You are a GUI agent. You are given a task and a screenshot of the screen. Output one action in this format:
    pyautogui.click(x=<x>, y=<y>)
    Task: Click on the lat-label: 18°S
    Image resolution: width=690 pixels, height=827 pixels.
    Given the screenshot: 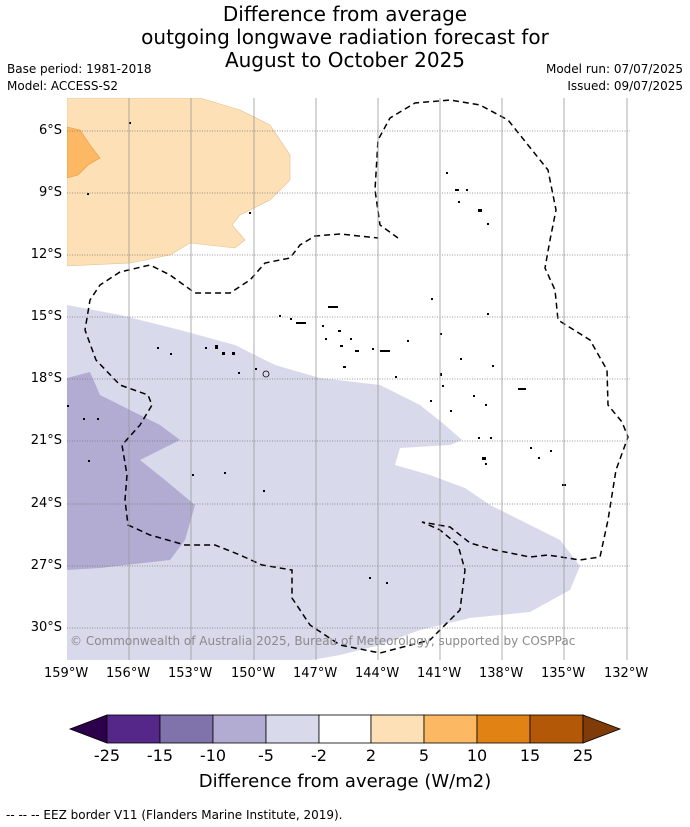 What is the action you would take?
    pyautogui.click(x=46, y=378)
    